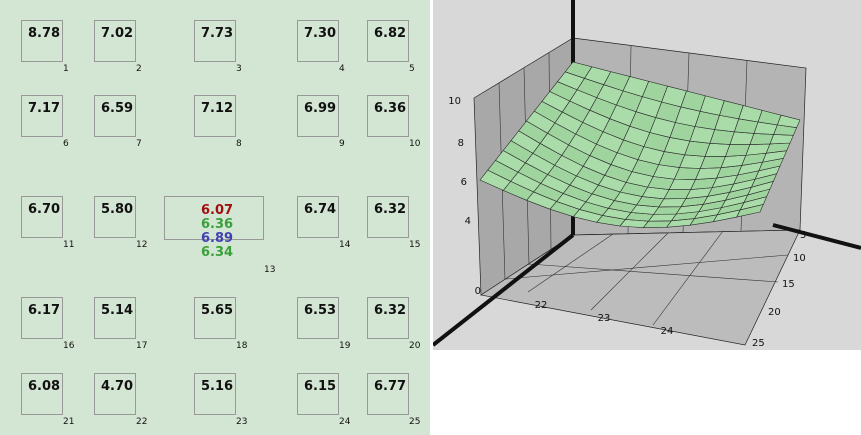 Image resolution: width=861 pixels, height=435 pixels. Describe the element at coordinates (345, 422) in the screenshot. I see `cell-index: 24` at that location.